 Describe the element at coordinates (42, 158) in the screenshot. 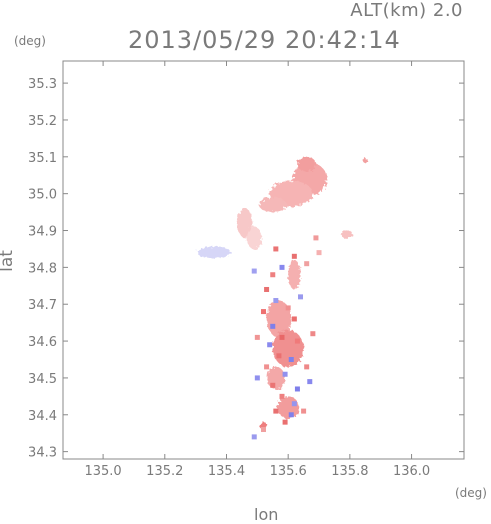

I see `y-tick-label: 35.1` at that location.